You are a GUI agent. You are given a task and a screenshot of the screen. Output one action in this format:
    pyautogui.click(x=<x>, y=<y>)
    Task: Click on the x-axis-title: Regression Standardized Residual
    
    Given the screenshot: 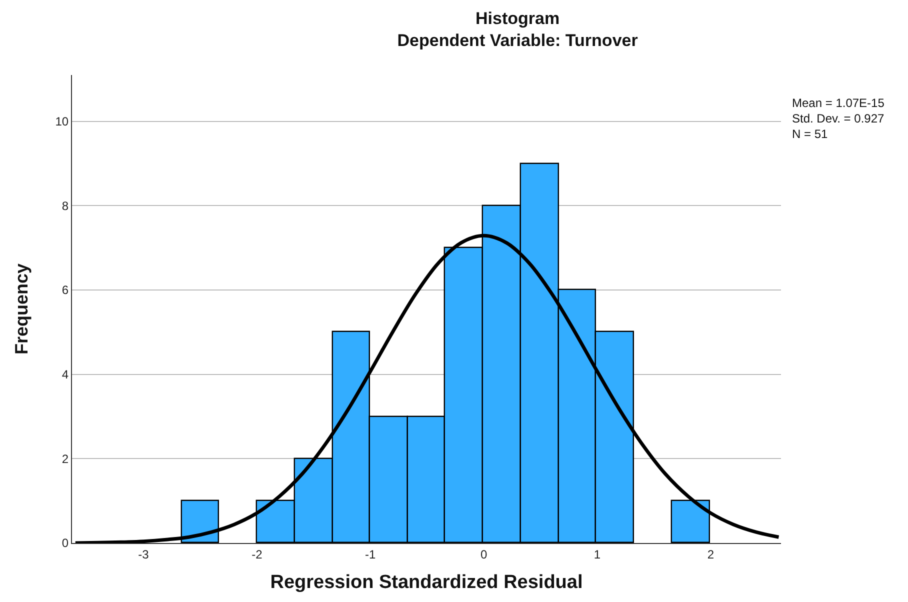 What is the action you would take?
    pyautogui.click(x=426, y=583)
    